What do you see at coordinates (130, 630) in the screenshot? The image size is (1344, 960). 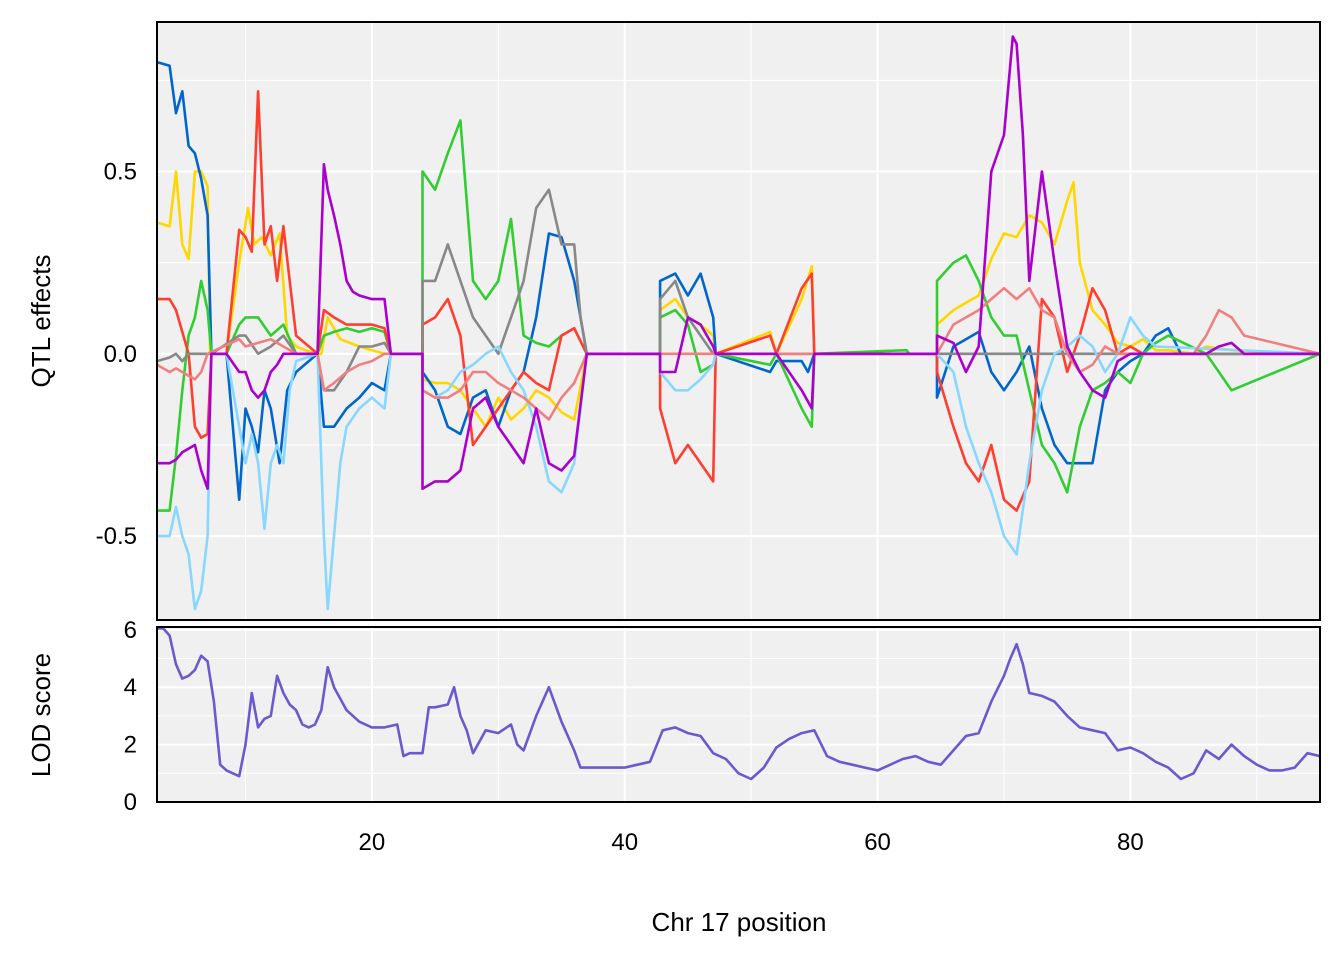 I see `y-tick-label: 6` at bounding box center [130, 630].